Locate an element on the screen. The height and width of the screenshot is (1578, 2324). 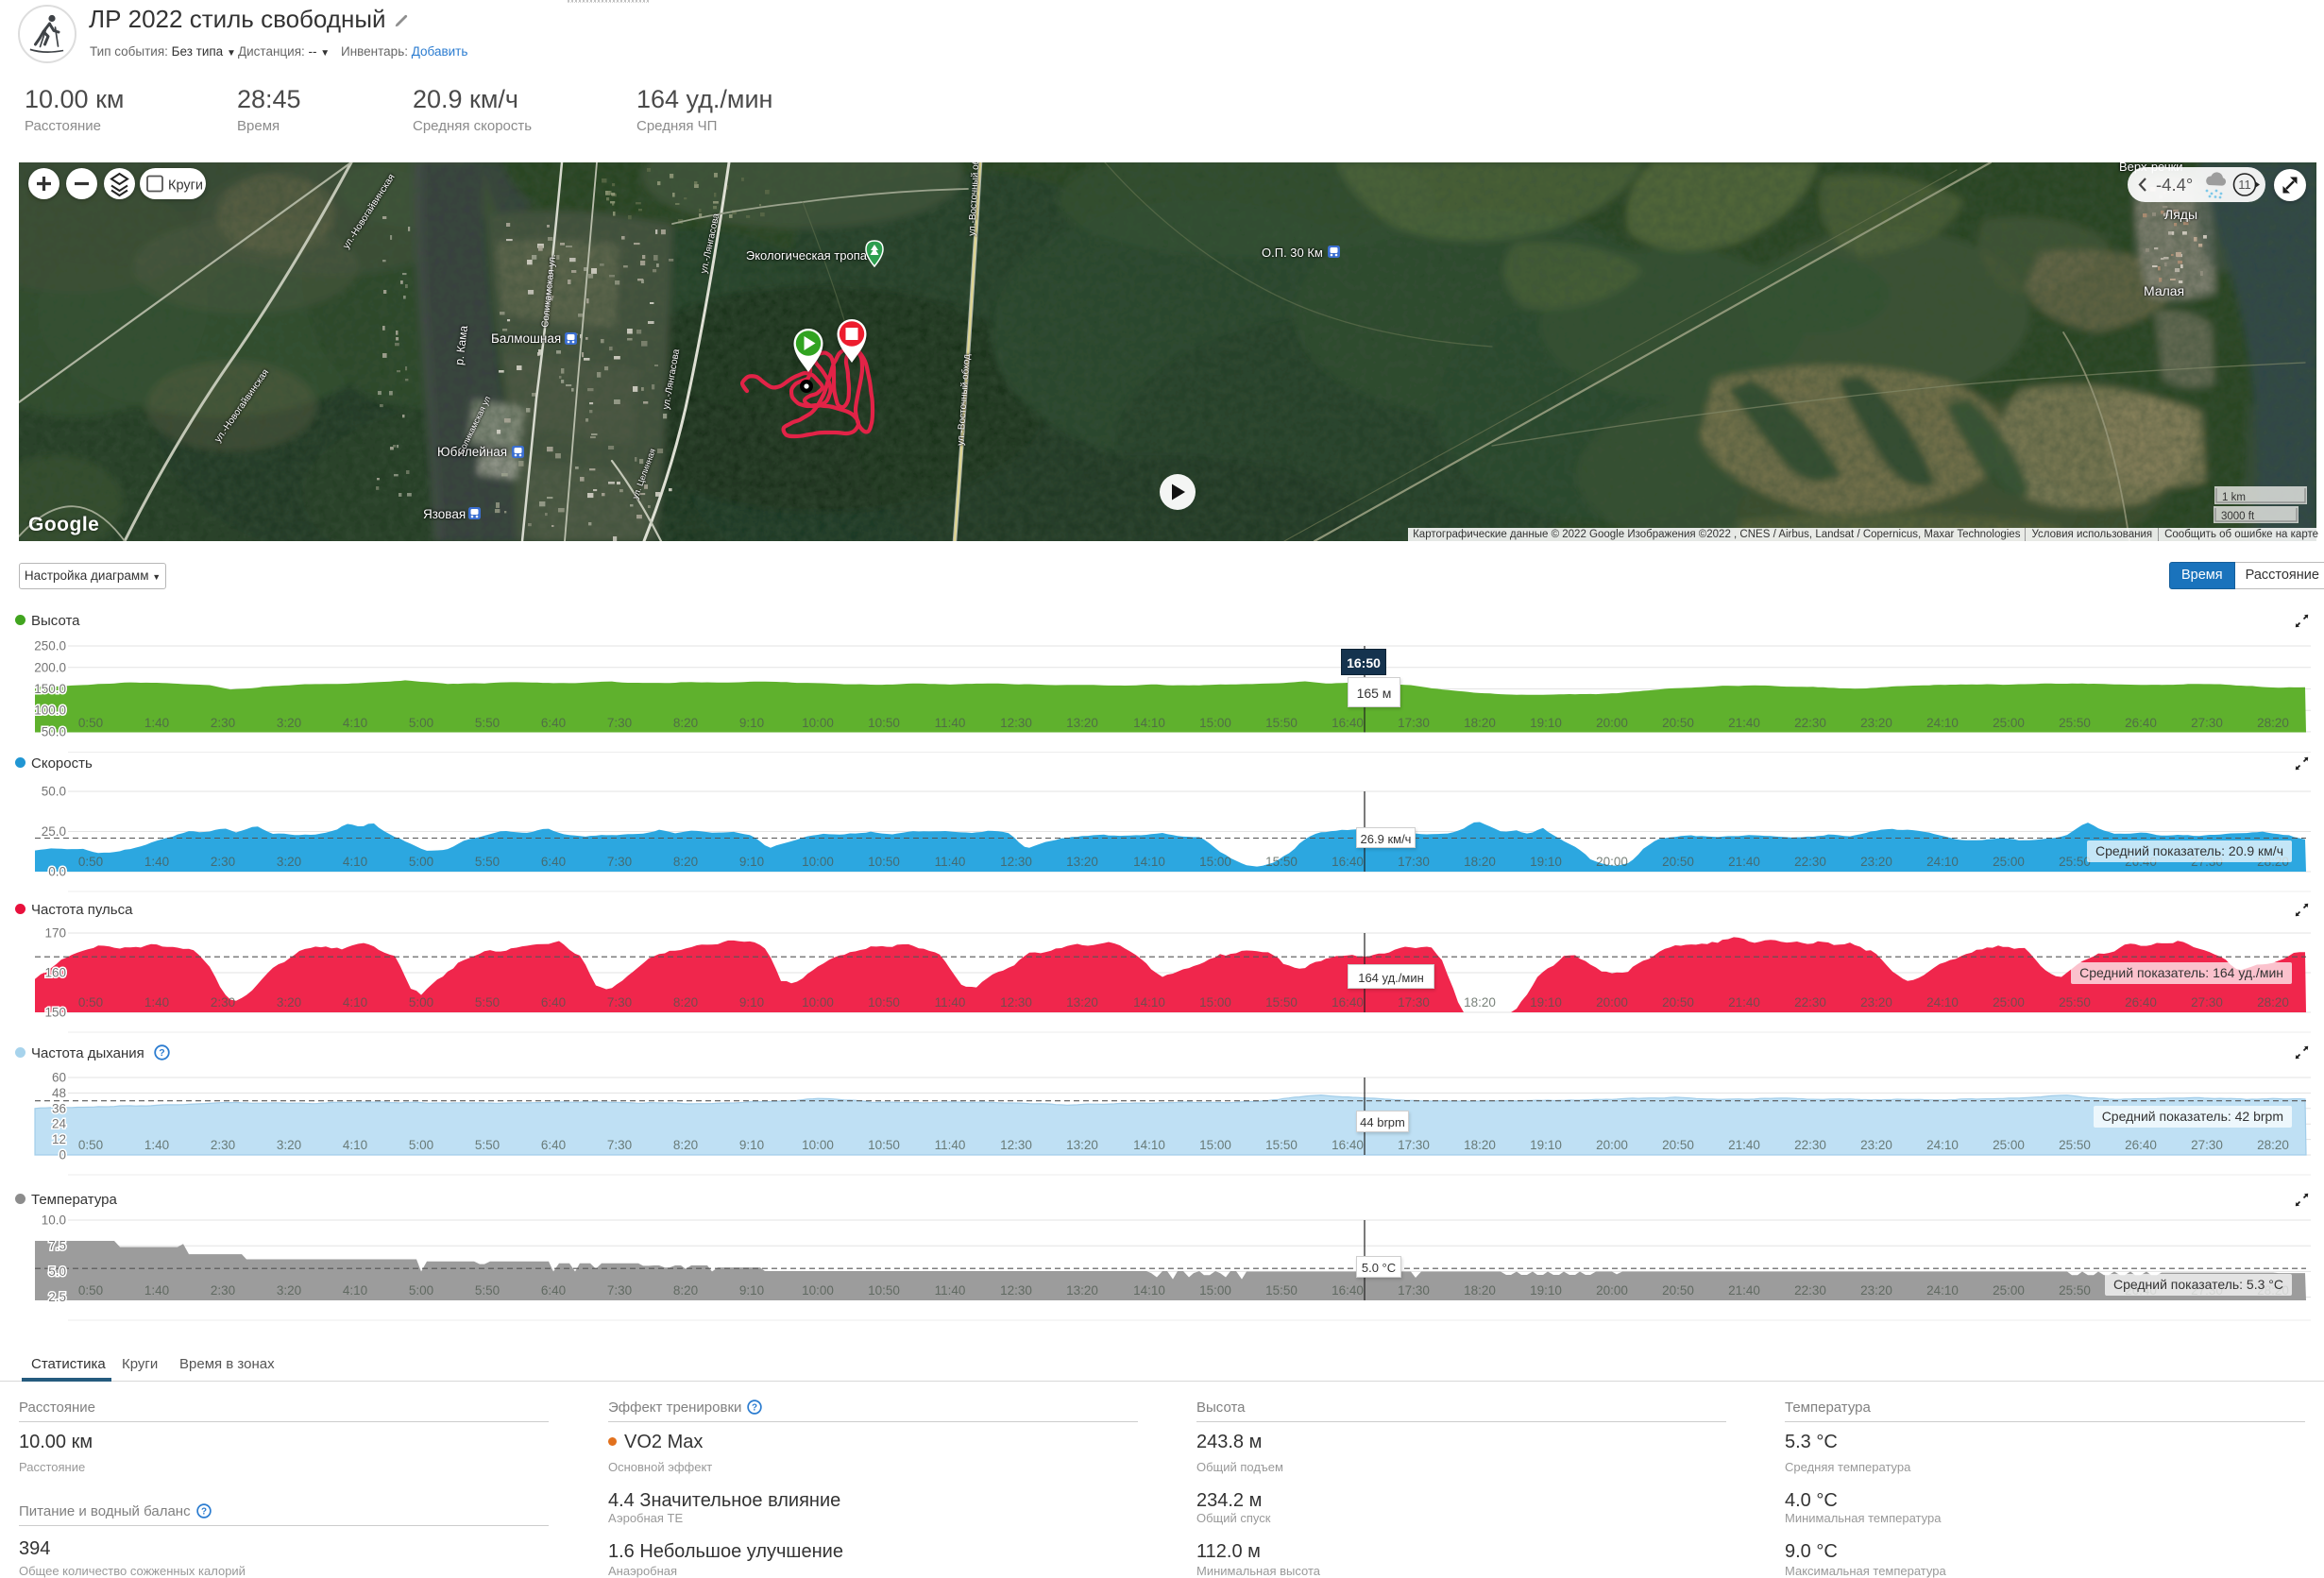
svg-text: 2.5 is located at coordinates (57, 1297).